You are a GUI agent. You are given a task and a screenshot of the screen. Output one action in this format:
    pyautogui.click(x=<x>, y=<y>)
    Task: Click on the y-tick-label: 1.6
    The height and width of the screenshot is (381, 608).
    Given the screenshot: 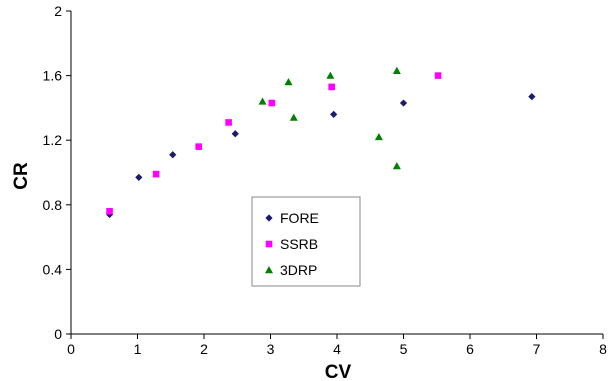 What is the action you would take?
    pyautogui.click(x=53, y=76)
    